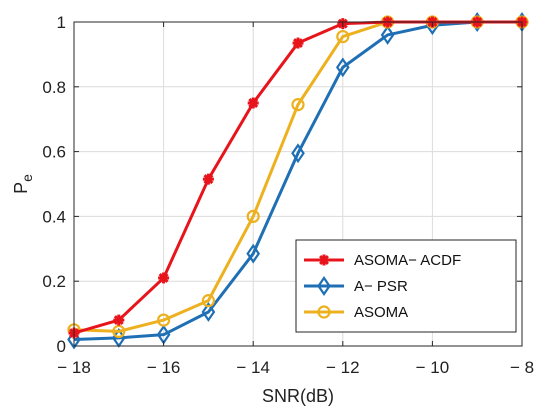 The height and width of the screenshot is (418, 550). I want to click on svg-text: Pe, so click(23, 184).